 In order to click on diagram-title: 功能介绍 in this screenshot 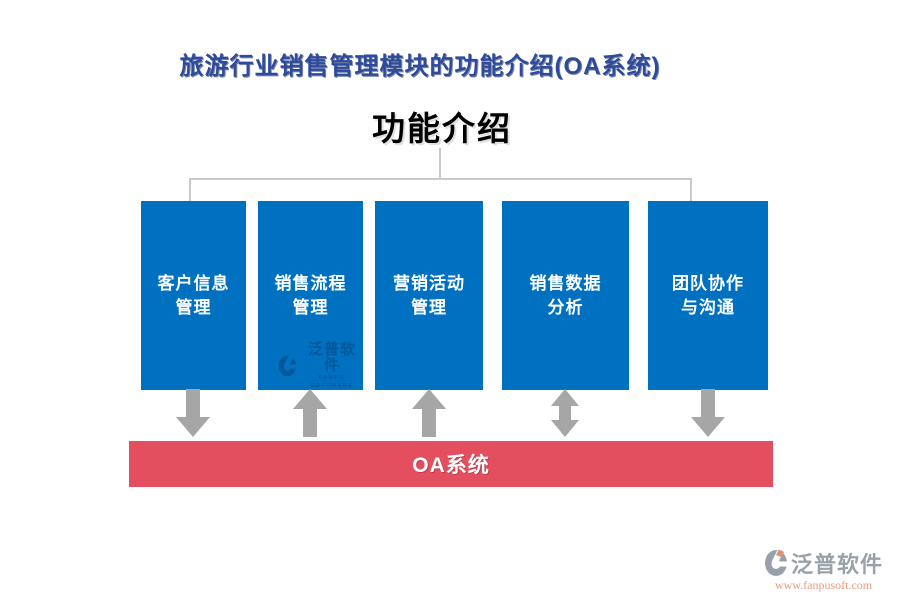, I will do `click(442, 128)`.